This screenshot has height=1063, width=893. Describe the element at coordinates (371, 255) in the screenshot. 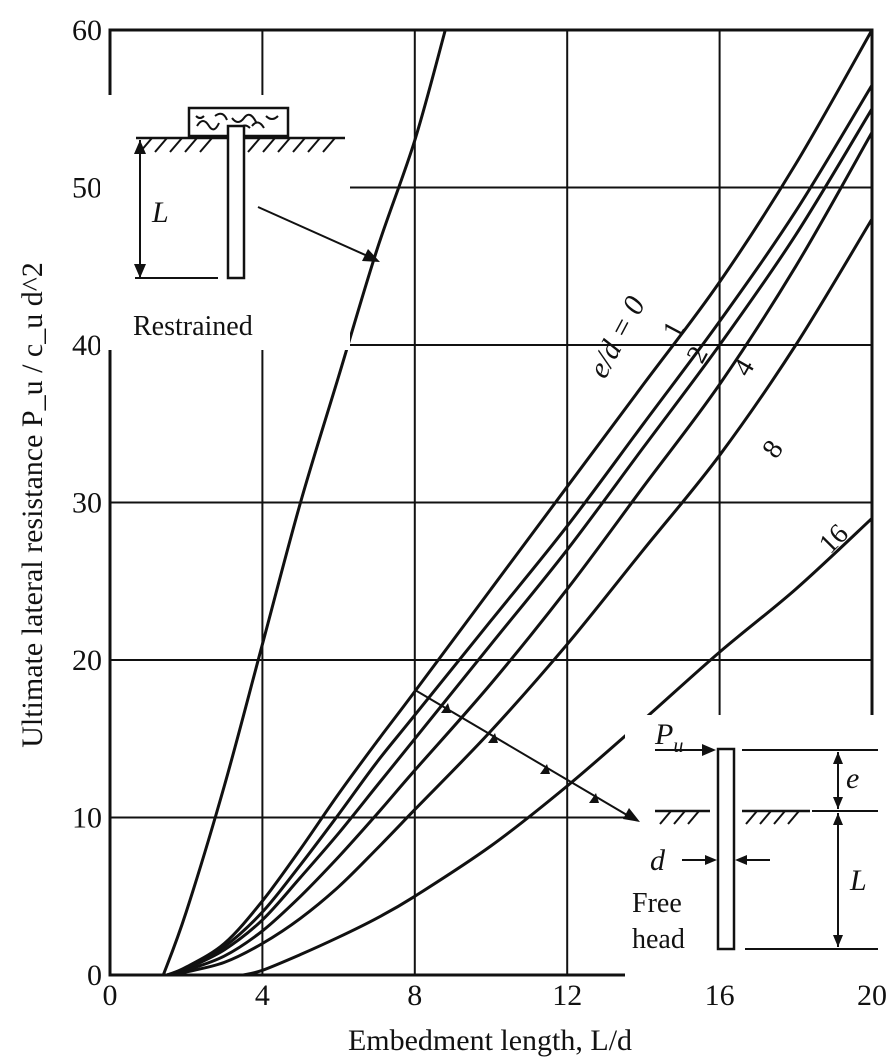

I see `restrained-pointer-arrowhead` at that location.